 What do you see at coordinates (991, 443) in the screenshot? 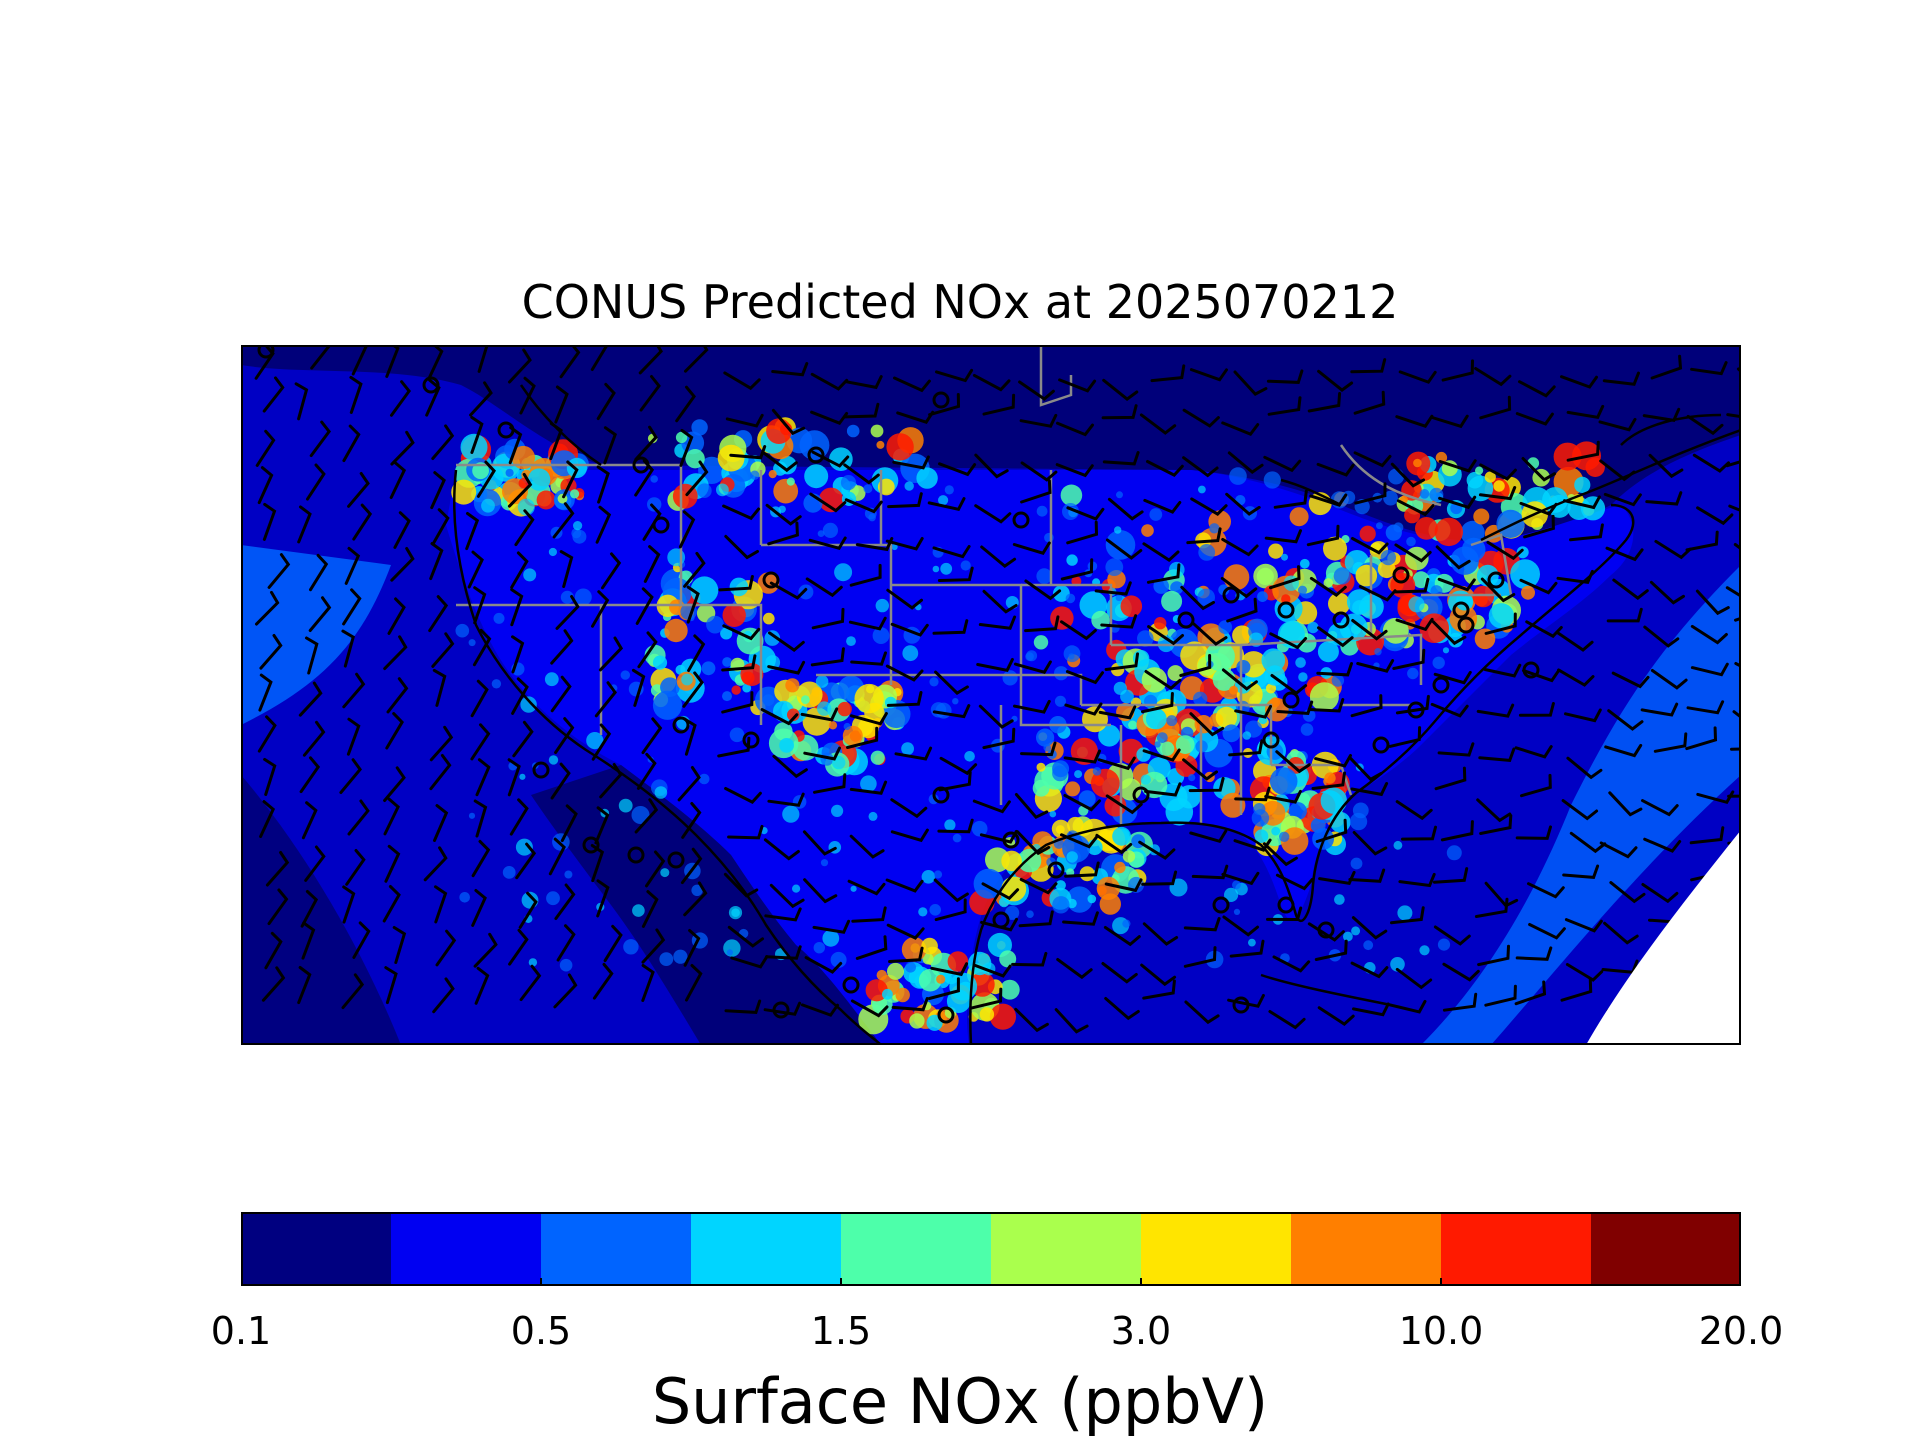
I see `canada-landmass` at bounding box center [991, 443].